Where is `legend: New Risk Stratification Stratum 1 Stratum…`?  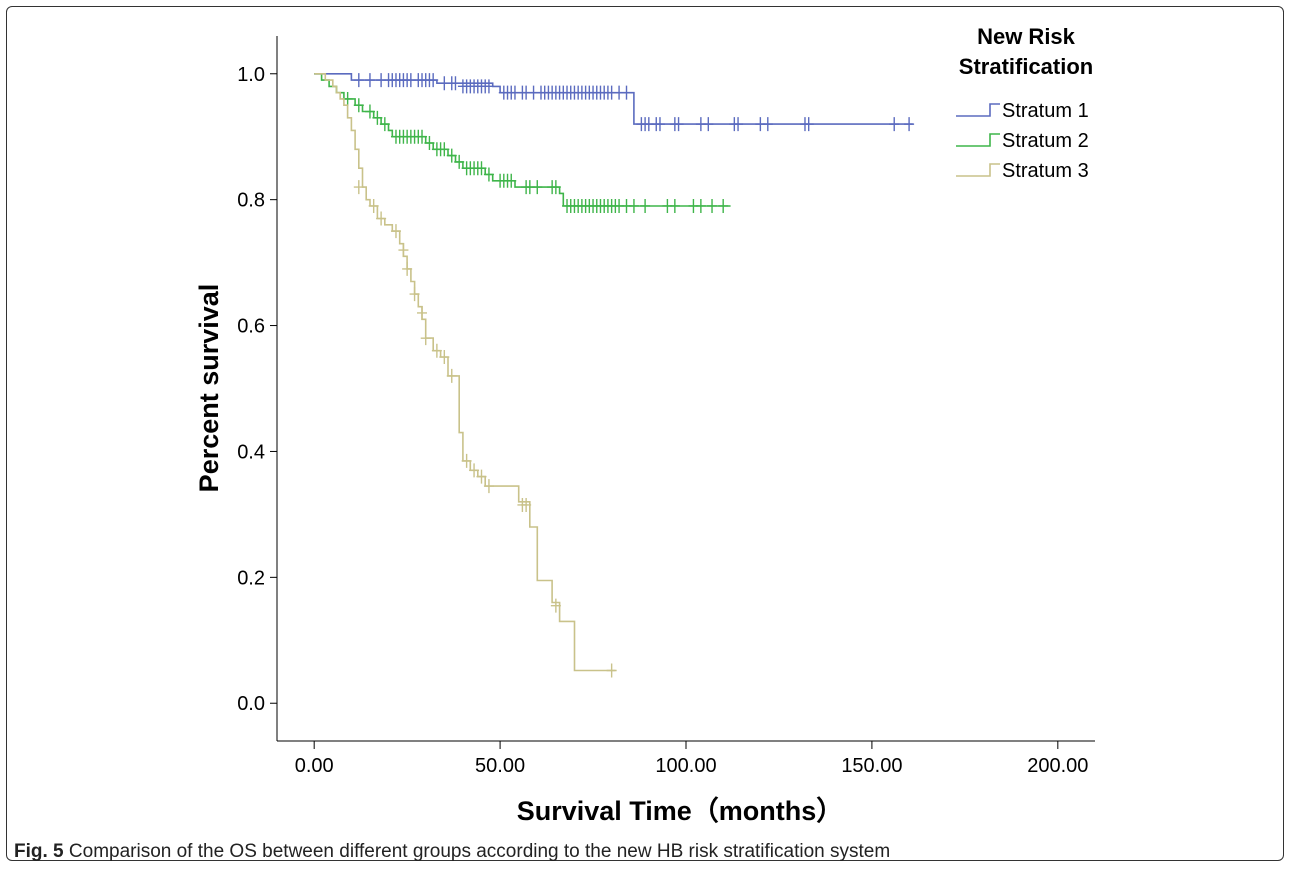
legend: New Risk Stratification Stratum 1 Stratum… is located at coordinates (1024, 103).